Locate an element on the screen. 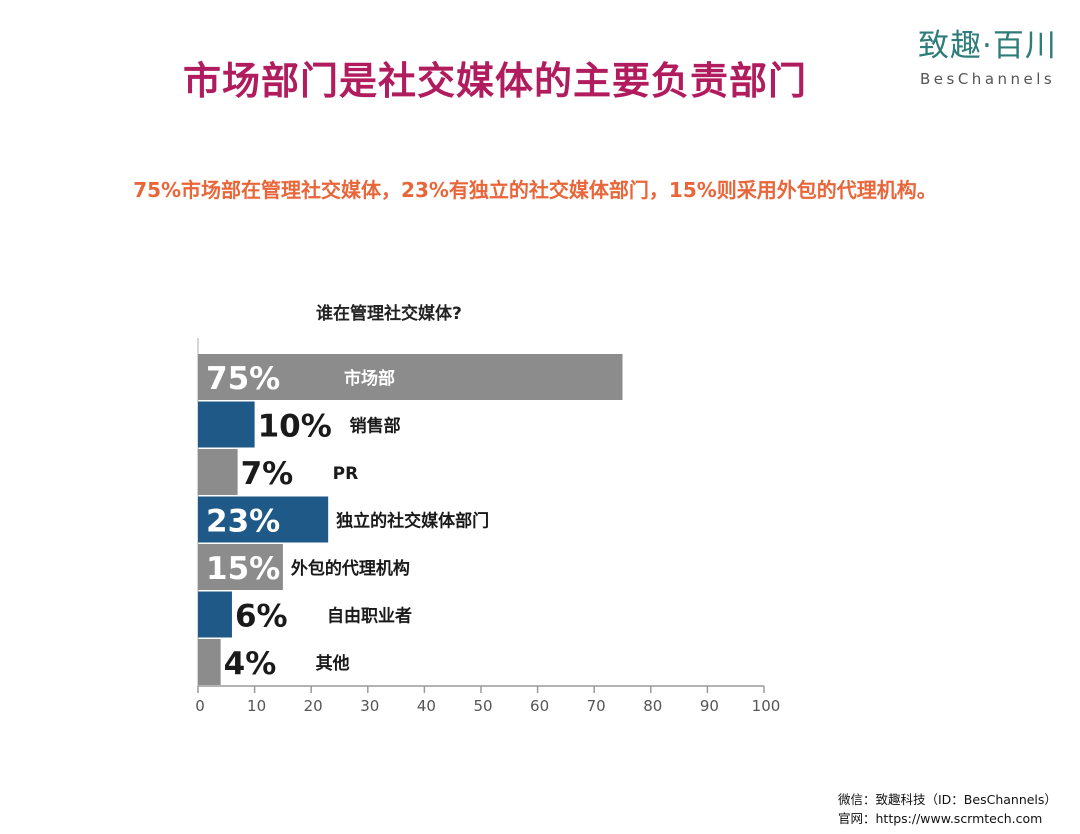 The height and width of the screenshot is (834, 1080). brand-logo: 致趣·百川 BesChannels is located at coordinates (998, 60).